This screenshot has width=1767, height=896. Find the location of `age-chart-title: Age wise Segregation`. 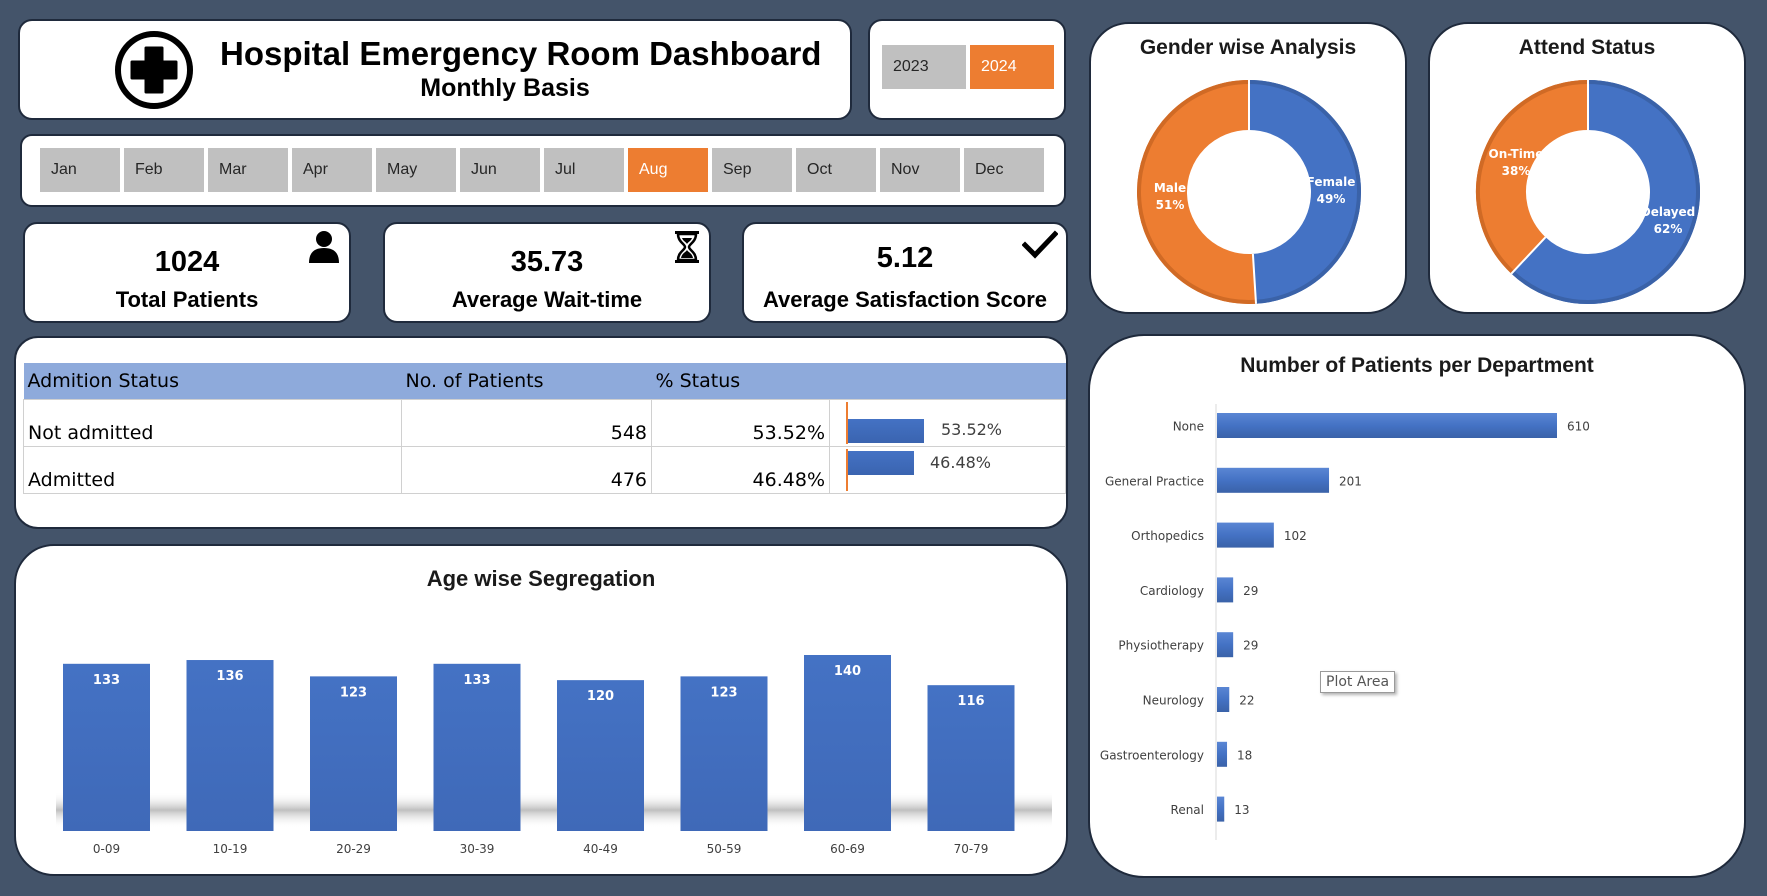

age-chart-title: Age wise Segregation is located at coordinates (541, 578).